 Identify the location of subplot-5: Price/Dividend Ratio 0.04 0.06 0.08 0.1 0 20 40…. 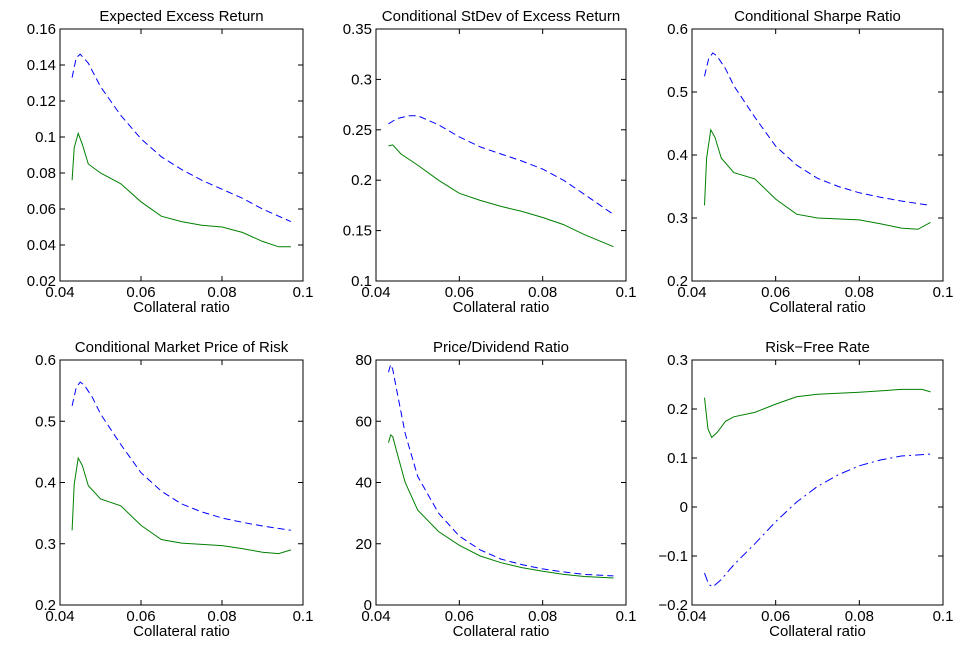
(495, 489).